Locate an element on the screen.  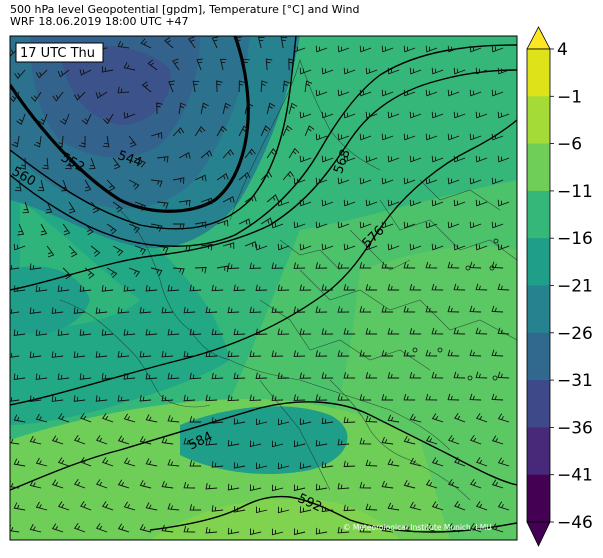
colorbar-tick-label: −46 is located at coordinates (575, 523).